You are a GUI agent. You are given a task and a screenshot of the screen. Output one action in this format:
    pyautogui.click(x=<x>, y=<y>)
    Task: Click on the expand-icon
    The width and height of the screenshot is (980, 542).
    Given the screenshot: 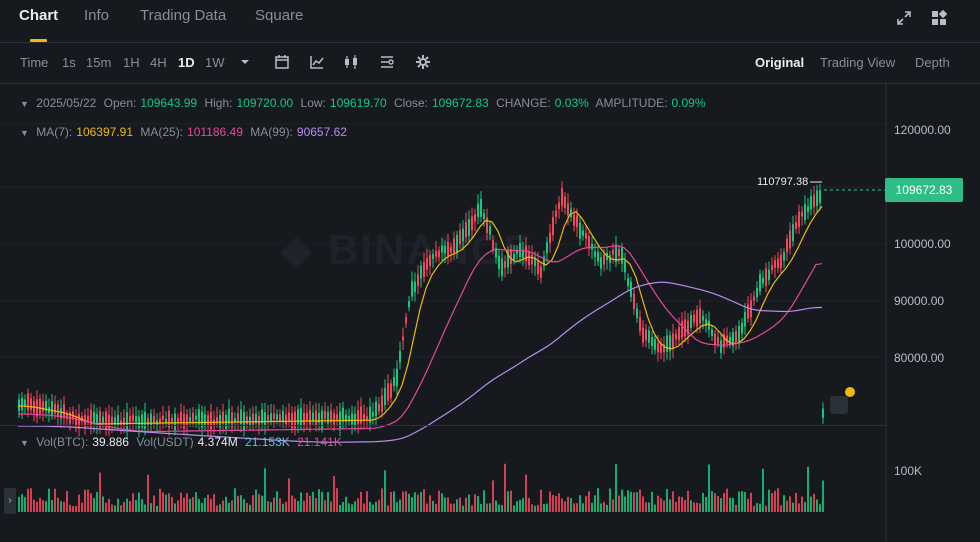 What is the action you would take?
    pyautogui.click(x=904, y=18)
    